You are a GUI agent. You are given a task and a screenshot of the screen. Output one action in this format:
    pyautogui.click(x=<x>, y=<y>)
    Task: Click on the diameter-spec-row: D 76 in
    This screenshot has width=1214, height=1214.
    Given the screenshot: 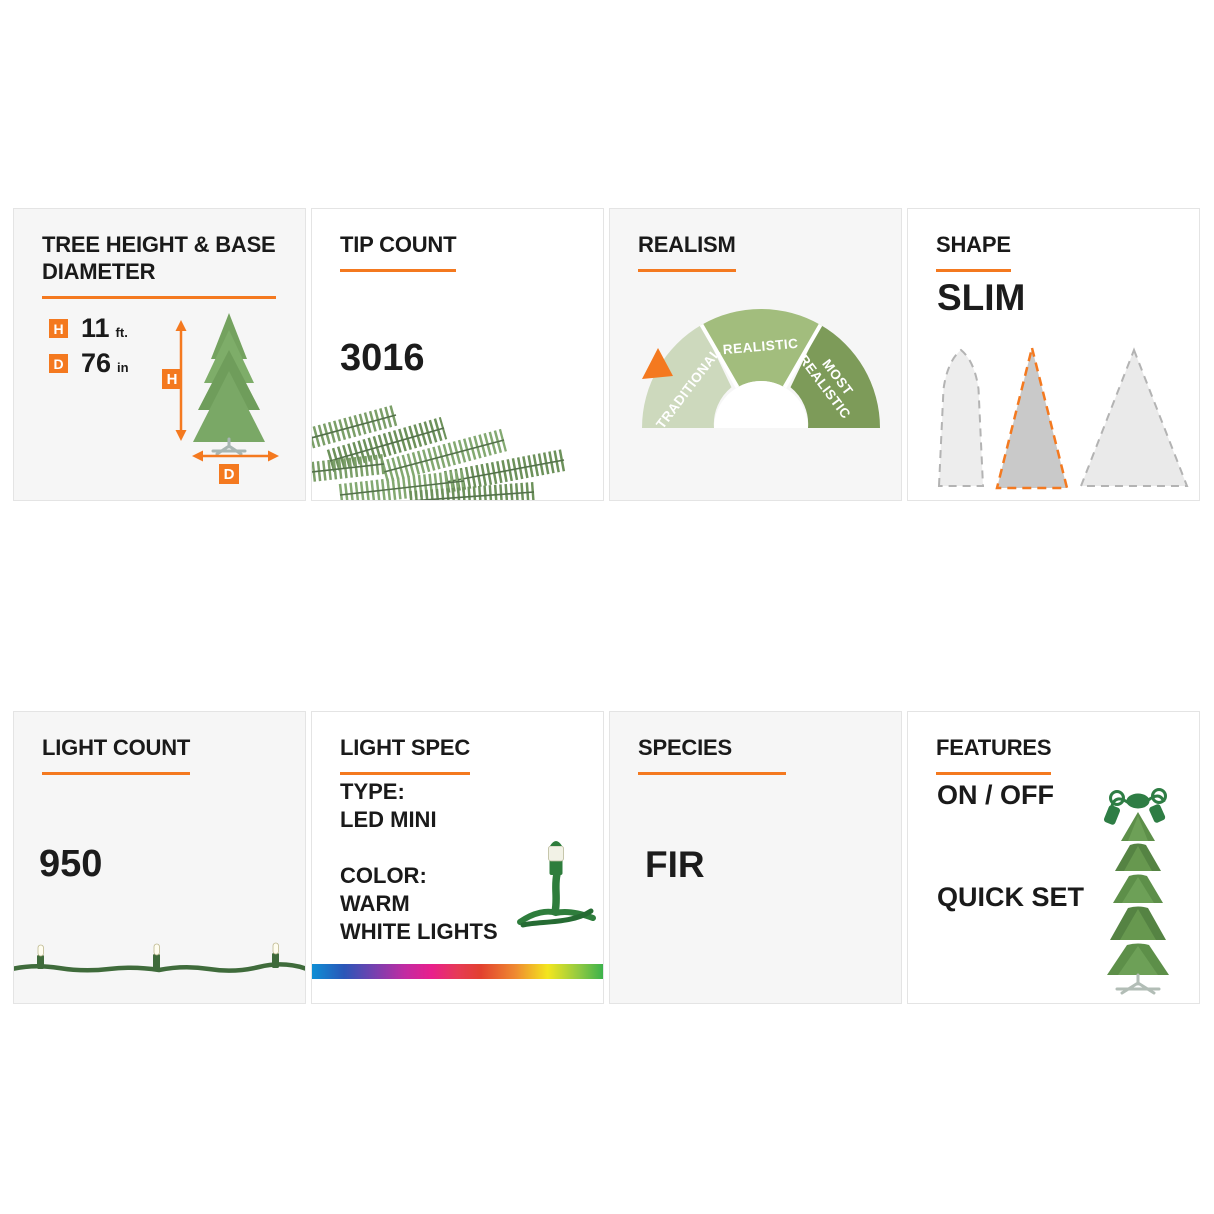 What is the action you would take?
    pyautogui.click(x=89, y=363)
    